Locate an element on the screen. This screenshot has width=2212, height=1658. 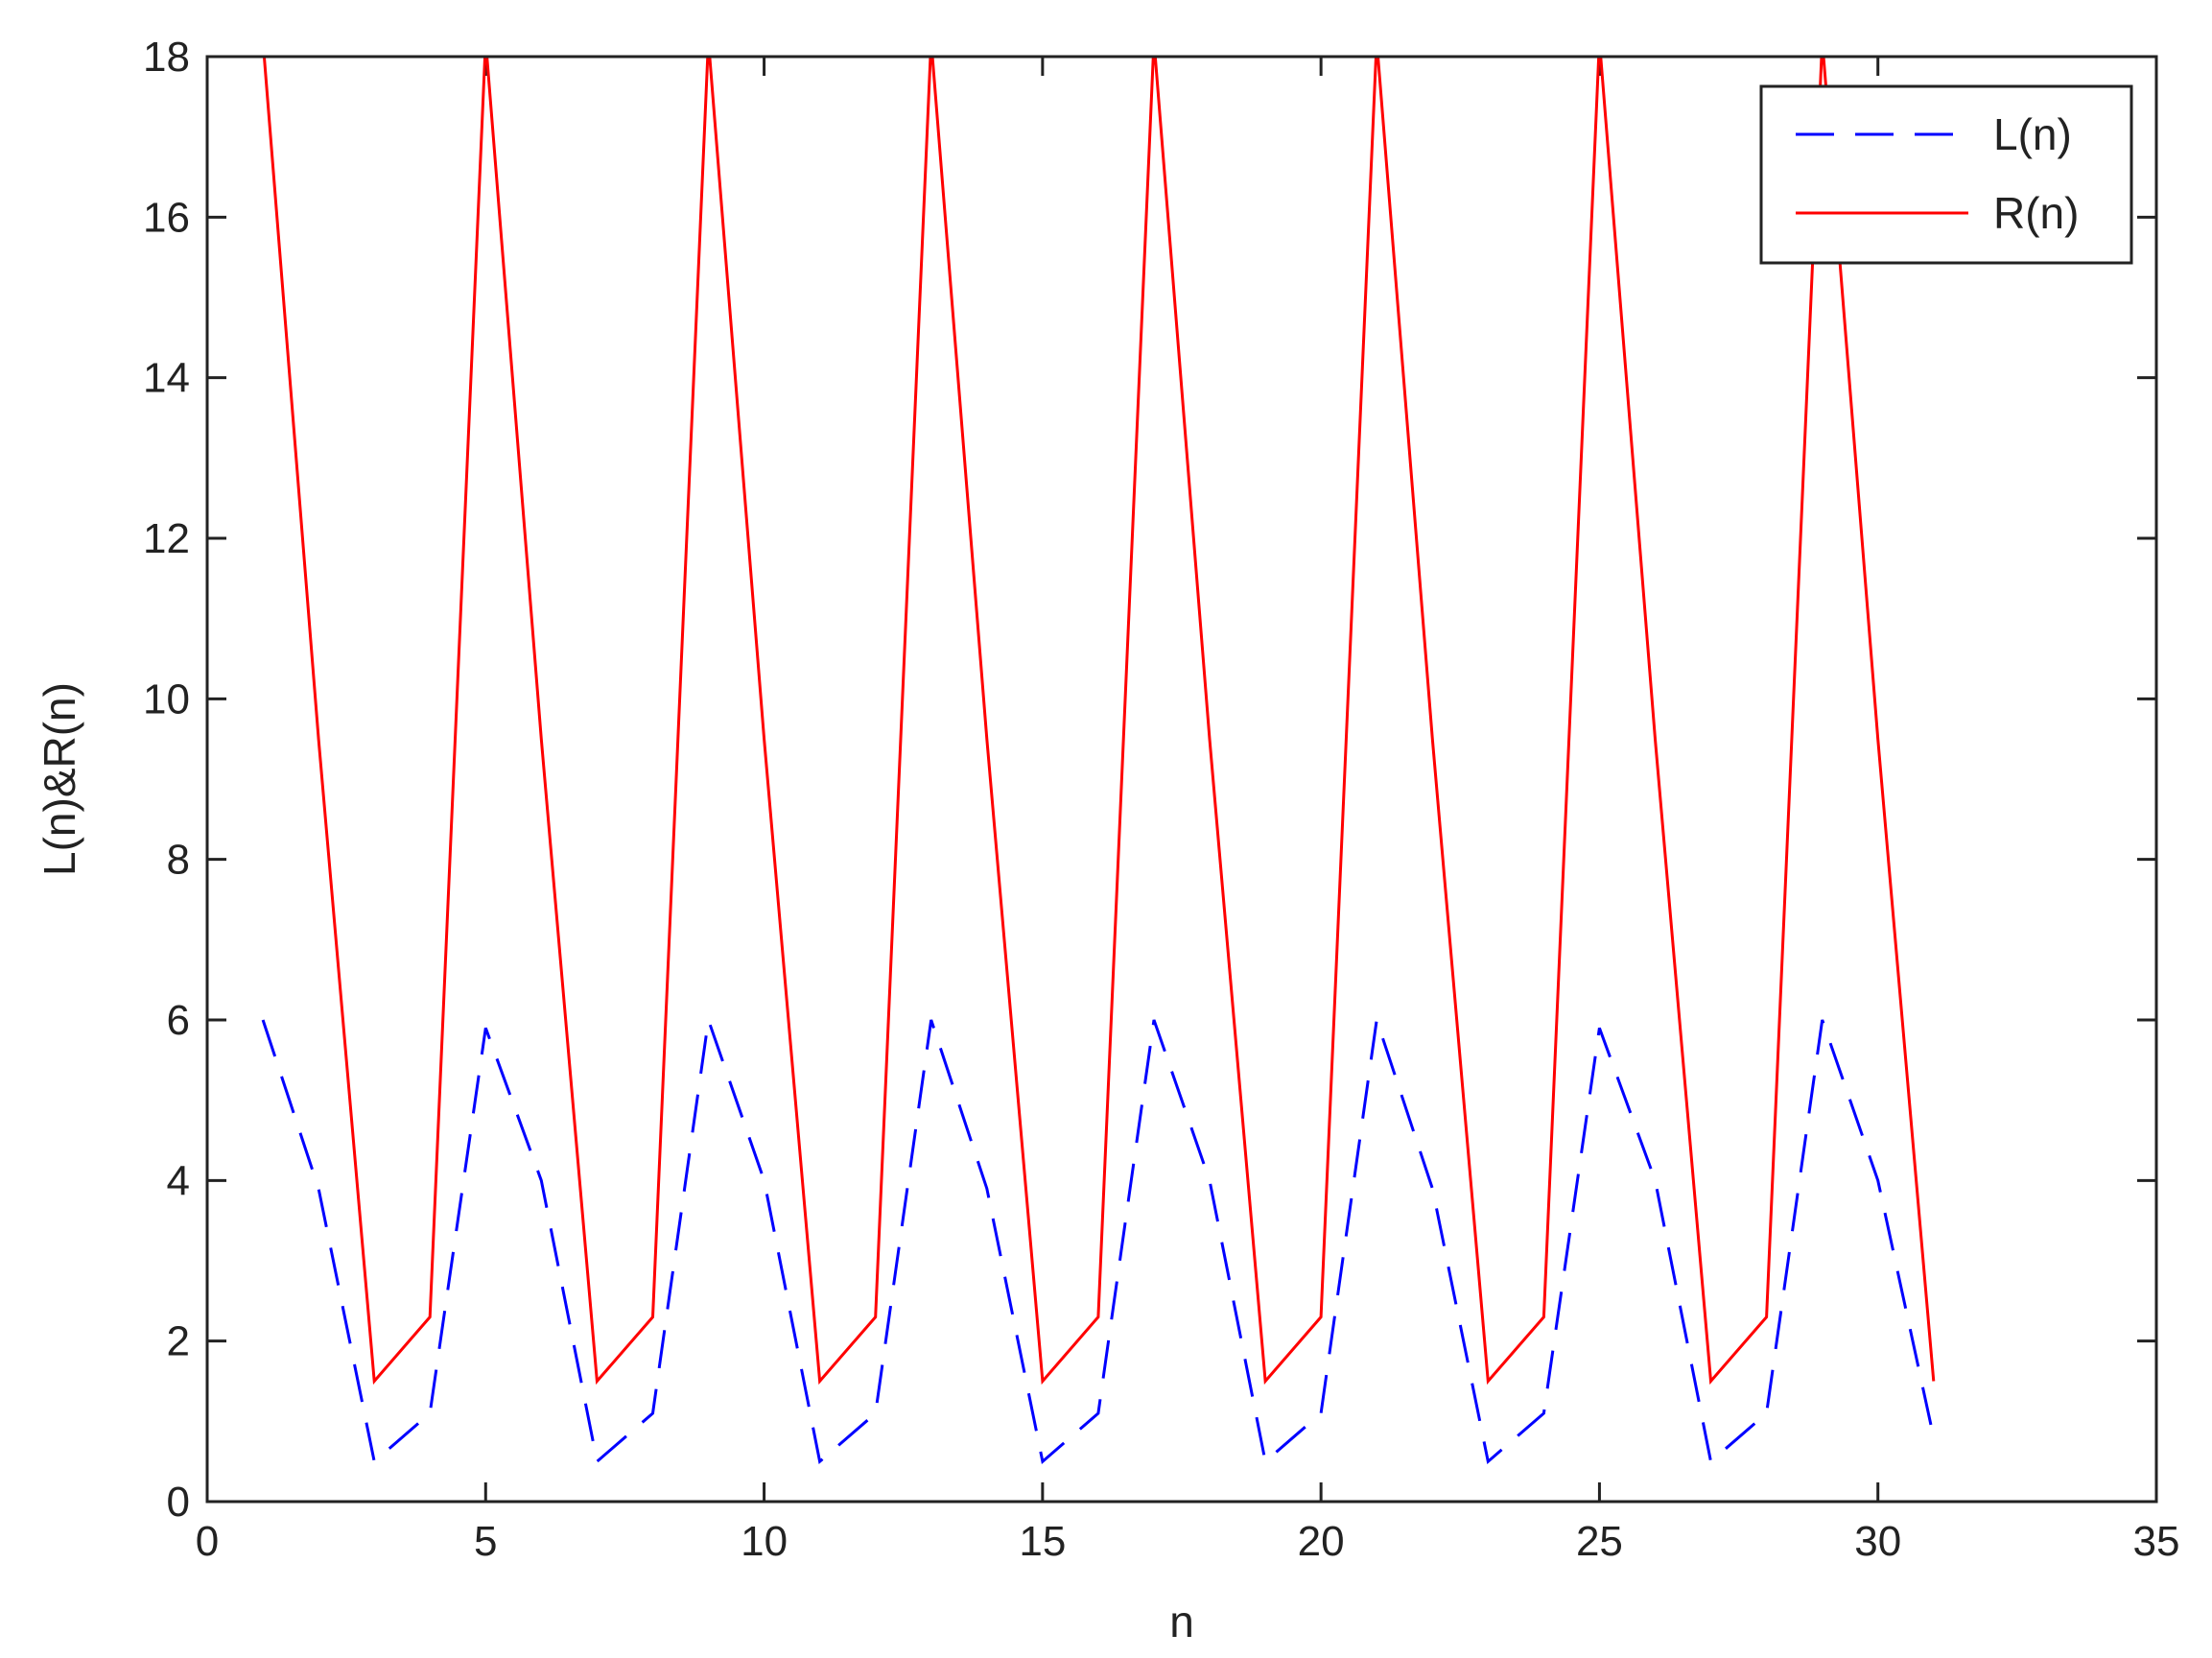
y-tick-label-2: 4 is located at coordinates (178, 1180).